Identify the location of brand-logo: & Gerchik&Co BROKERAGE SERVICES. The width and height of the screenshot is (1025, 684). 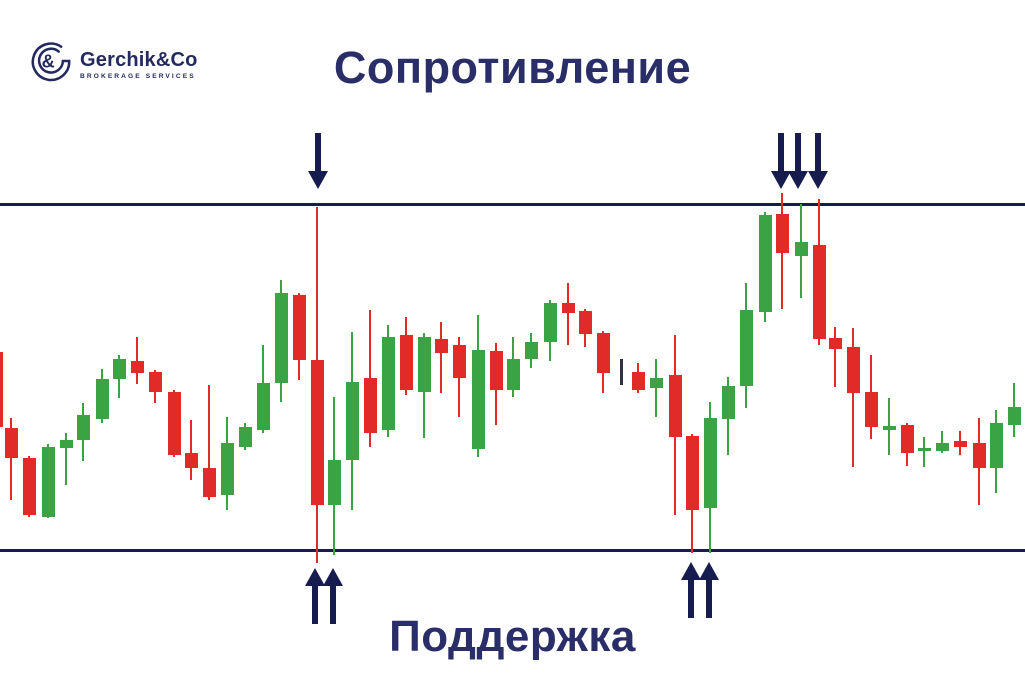
(114, 61).